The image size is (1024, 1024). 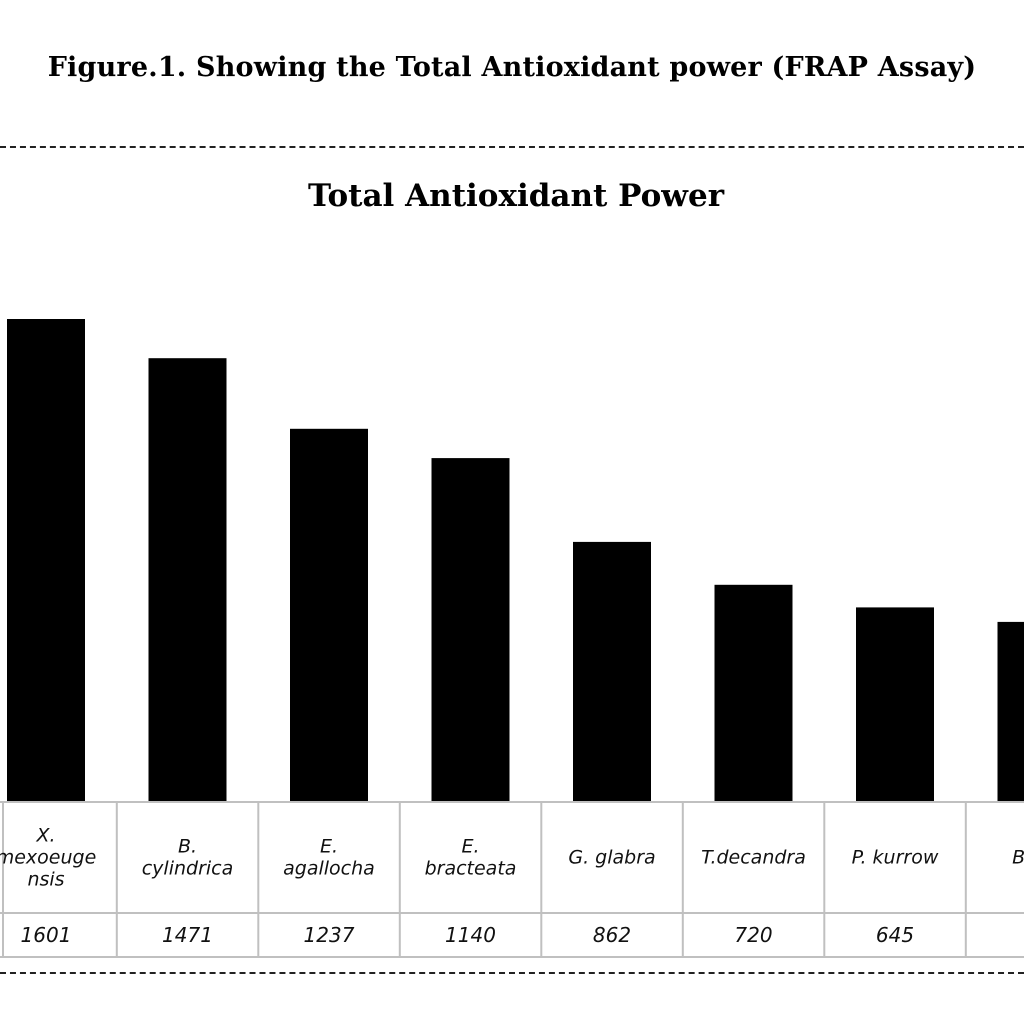 What do you see at coordinates (46, 935) in the screenshot?
I see `value-label-0: 1601` at bounding box center [46, 935].